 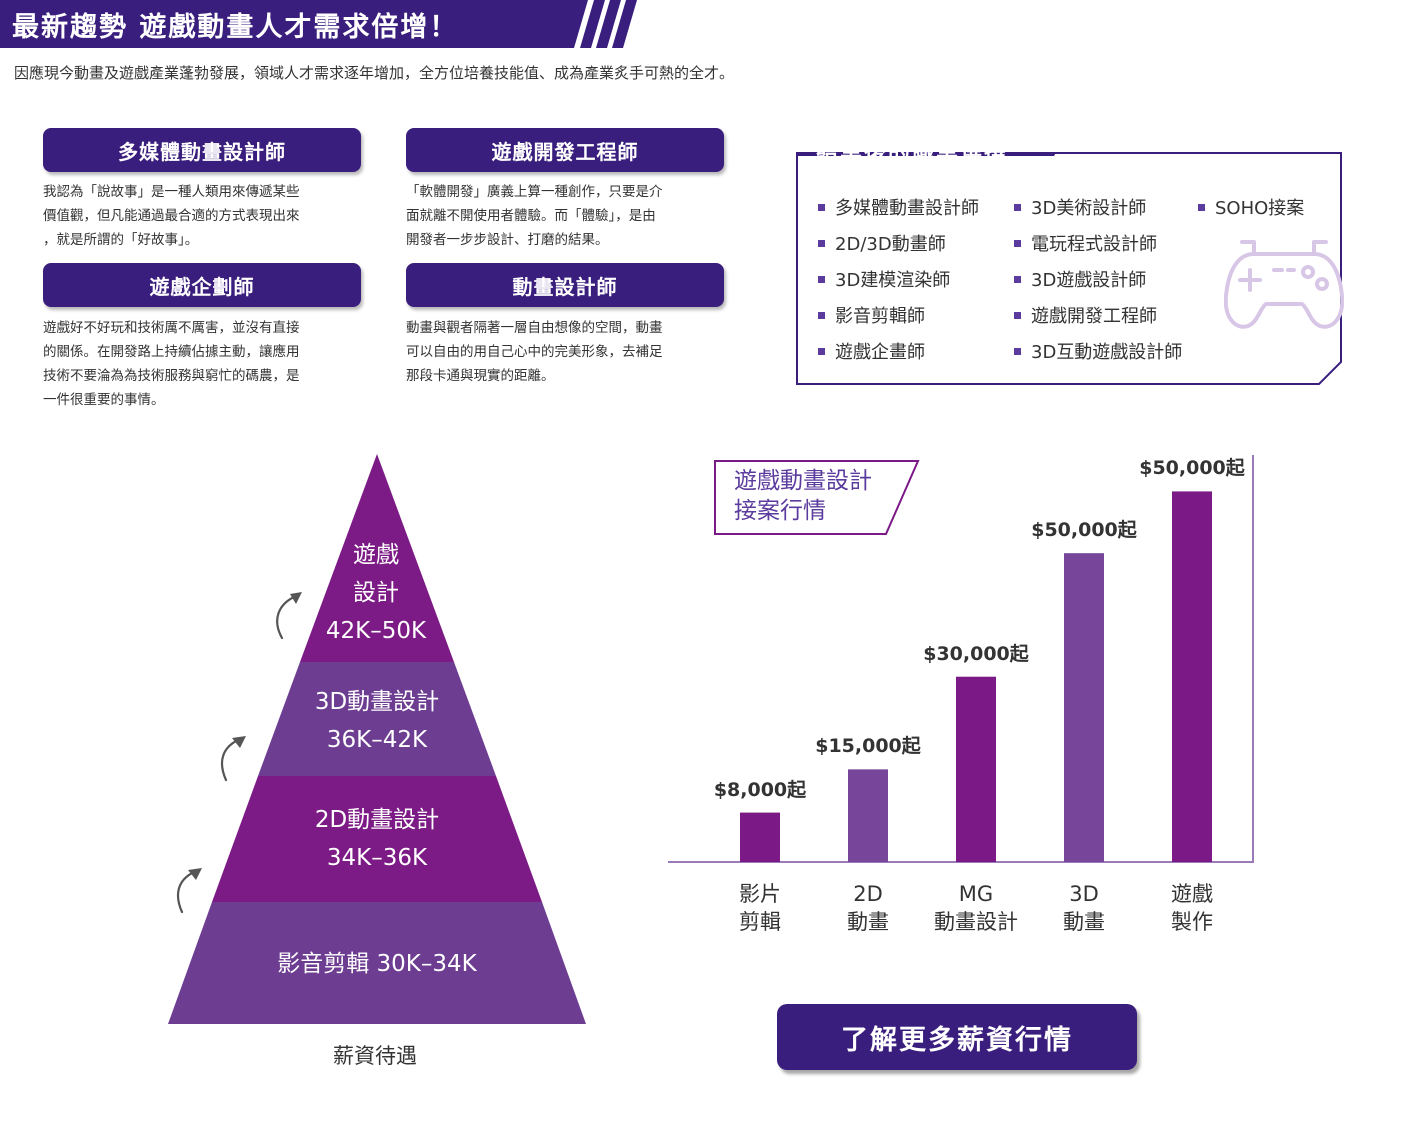 What do you see at coordinates (1084, 908) in the screenshot?
I see `category-label: 3D 動畫` at bounding box center [1084, 908].